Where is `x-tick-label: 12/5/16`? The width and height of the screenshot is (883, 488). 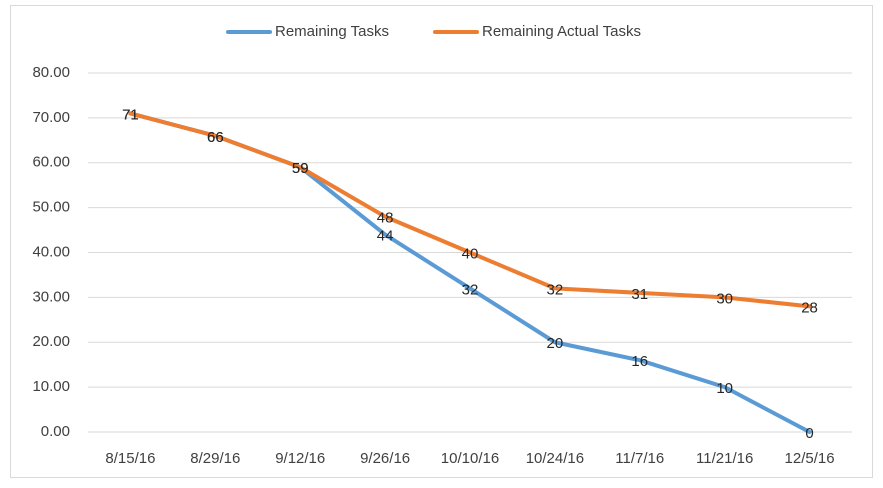 x-tick-label: 12/5/16 is located at coordinates (810, 458).